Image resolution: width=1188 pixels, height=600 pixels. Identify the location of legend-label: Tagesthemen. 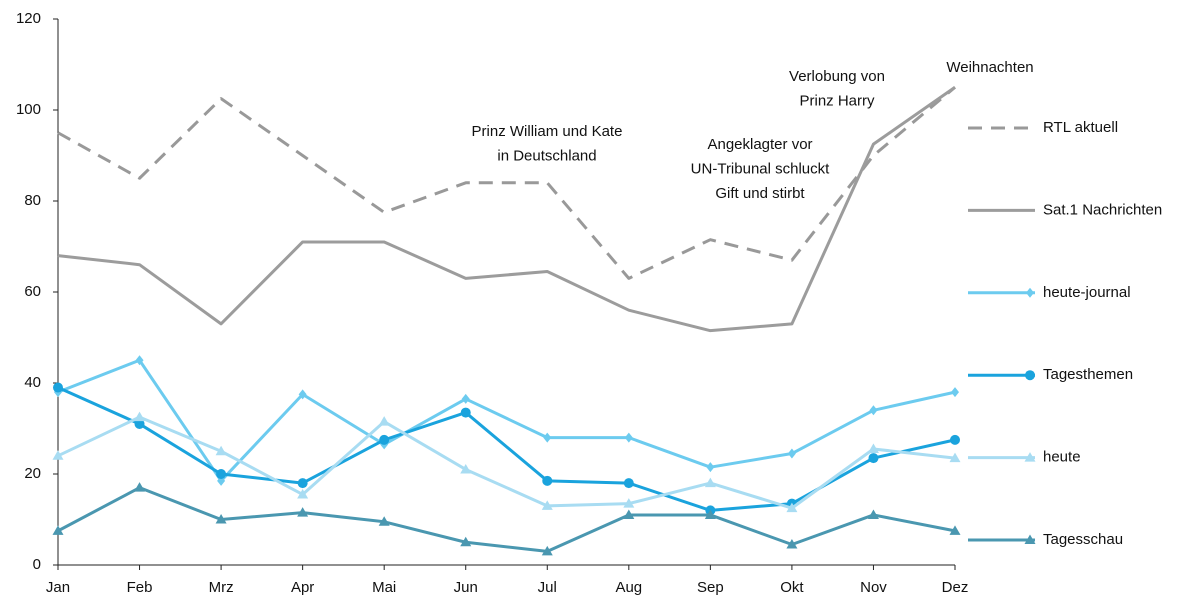
(1088, 374).